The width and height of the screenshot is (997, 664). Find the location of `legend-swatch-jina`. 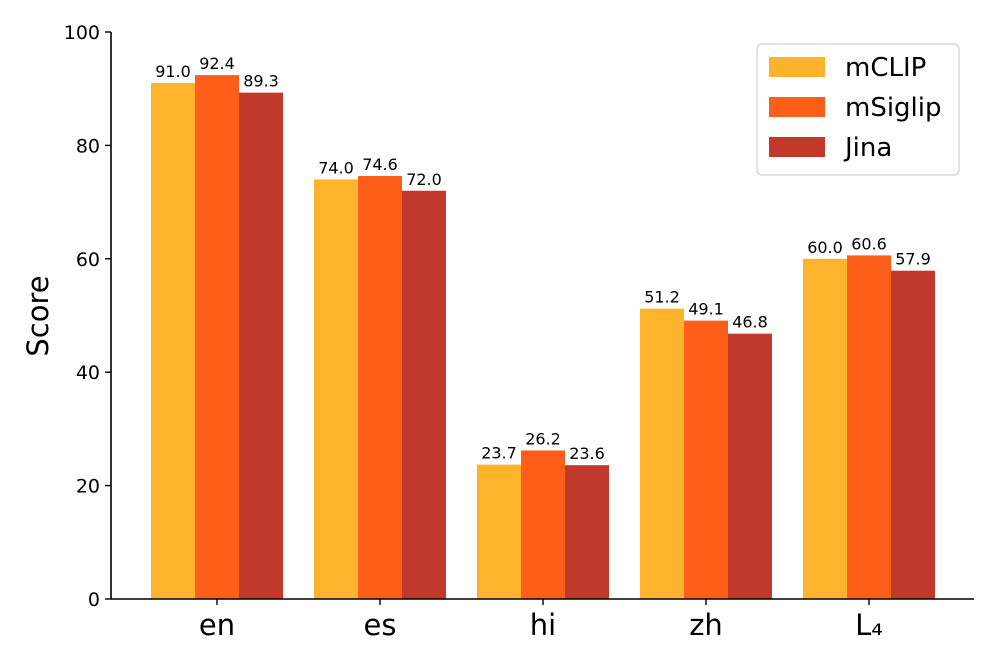

legend-swatch-jina is located at coordinates (797, 147).